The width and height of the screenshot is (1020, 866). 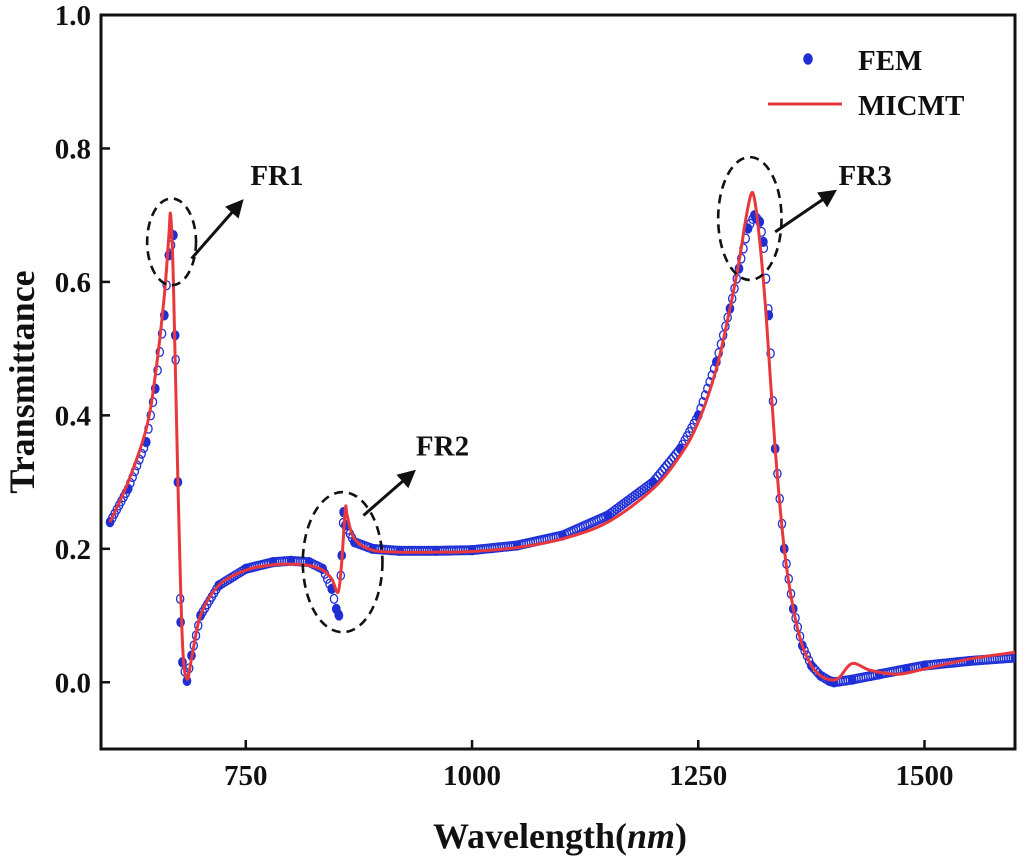 I want to click on legend-marker-fem, so click(x=808, y=59).